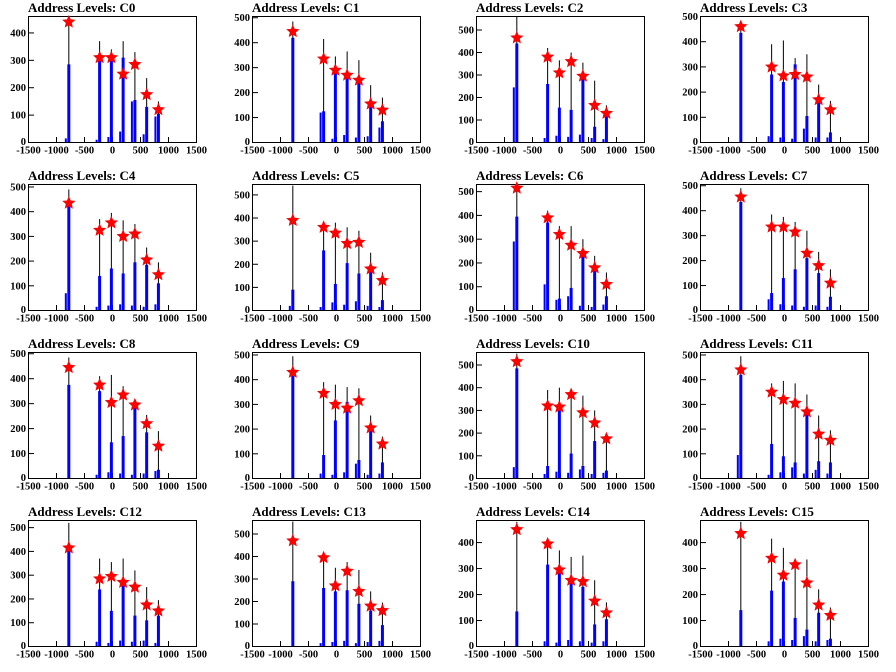 This screenshot has height=672, width=896. Describe the element at coordinates (309, 511) in the screenshot. I see `panel-title: Address Levels: C13` at that location.